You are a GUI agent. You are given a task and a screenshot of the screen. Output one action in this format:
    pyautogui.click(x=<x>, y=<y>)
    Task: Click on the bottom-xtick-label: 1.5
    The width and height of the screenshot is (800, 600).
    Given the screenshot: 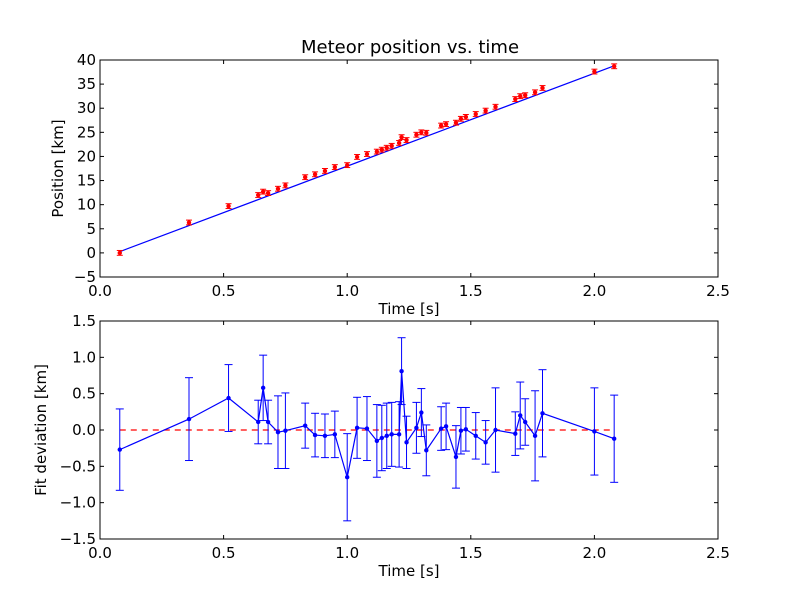 What is the action you would take?
    pyautogui.click(x=471, y=553)
    